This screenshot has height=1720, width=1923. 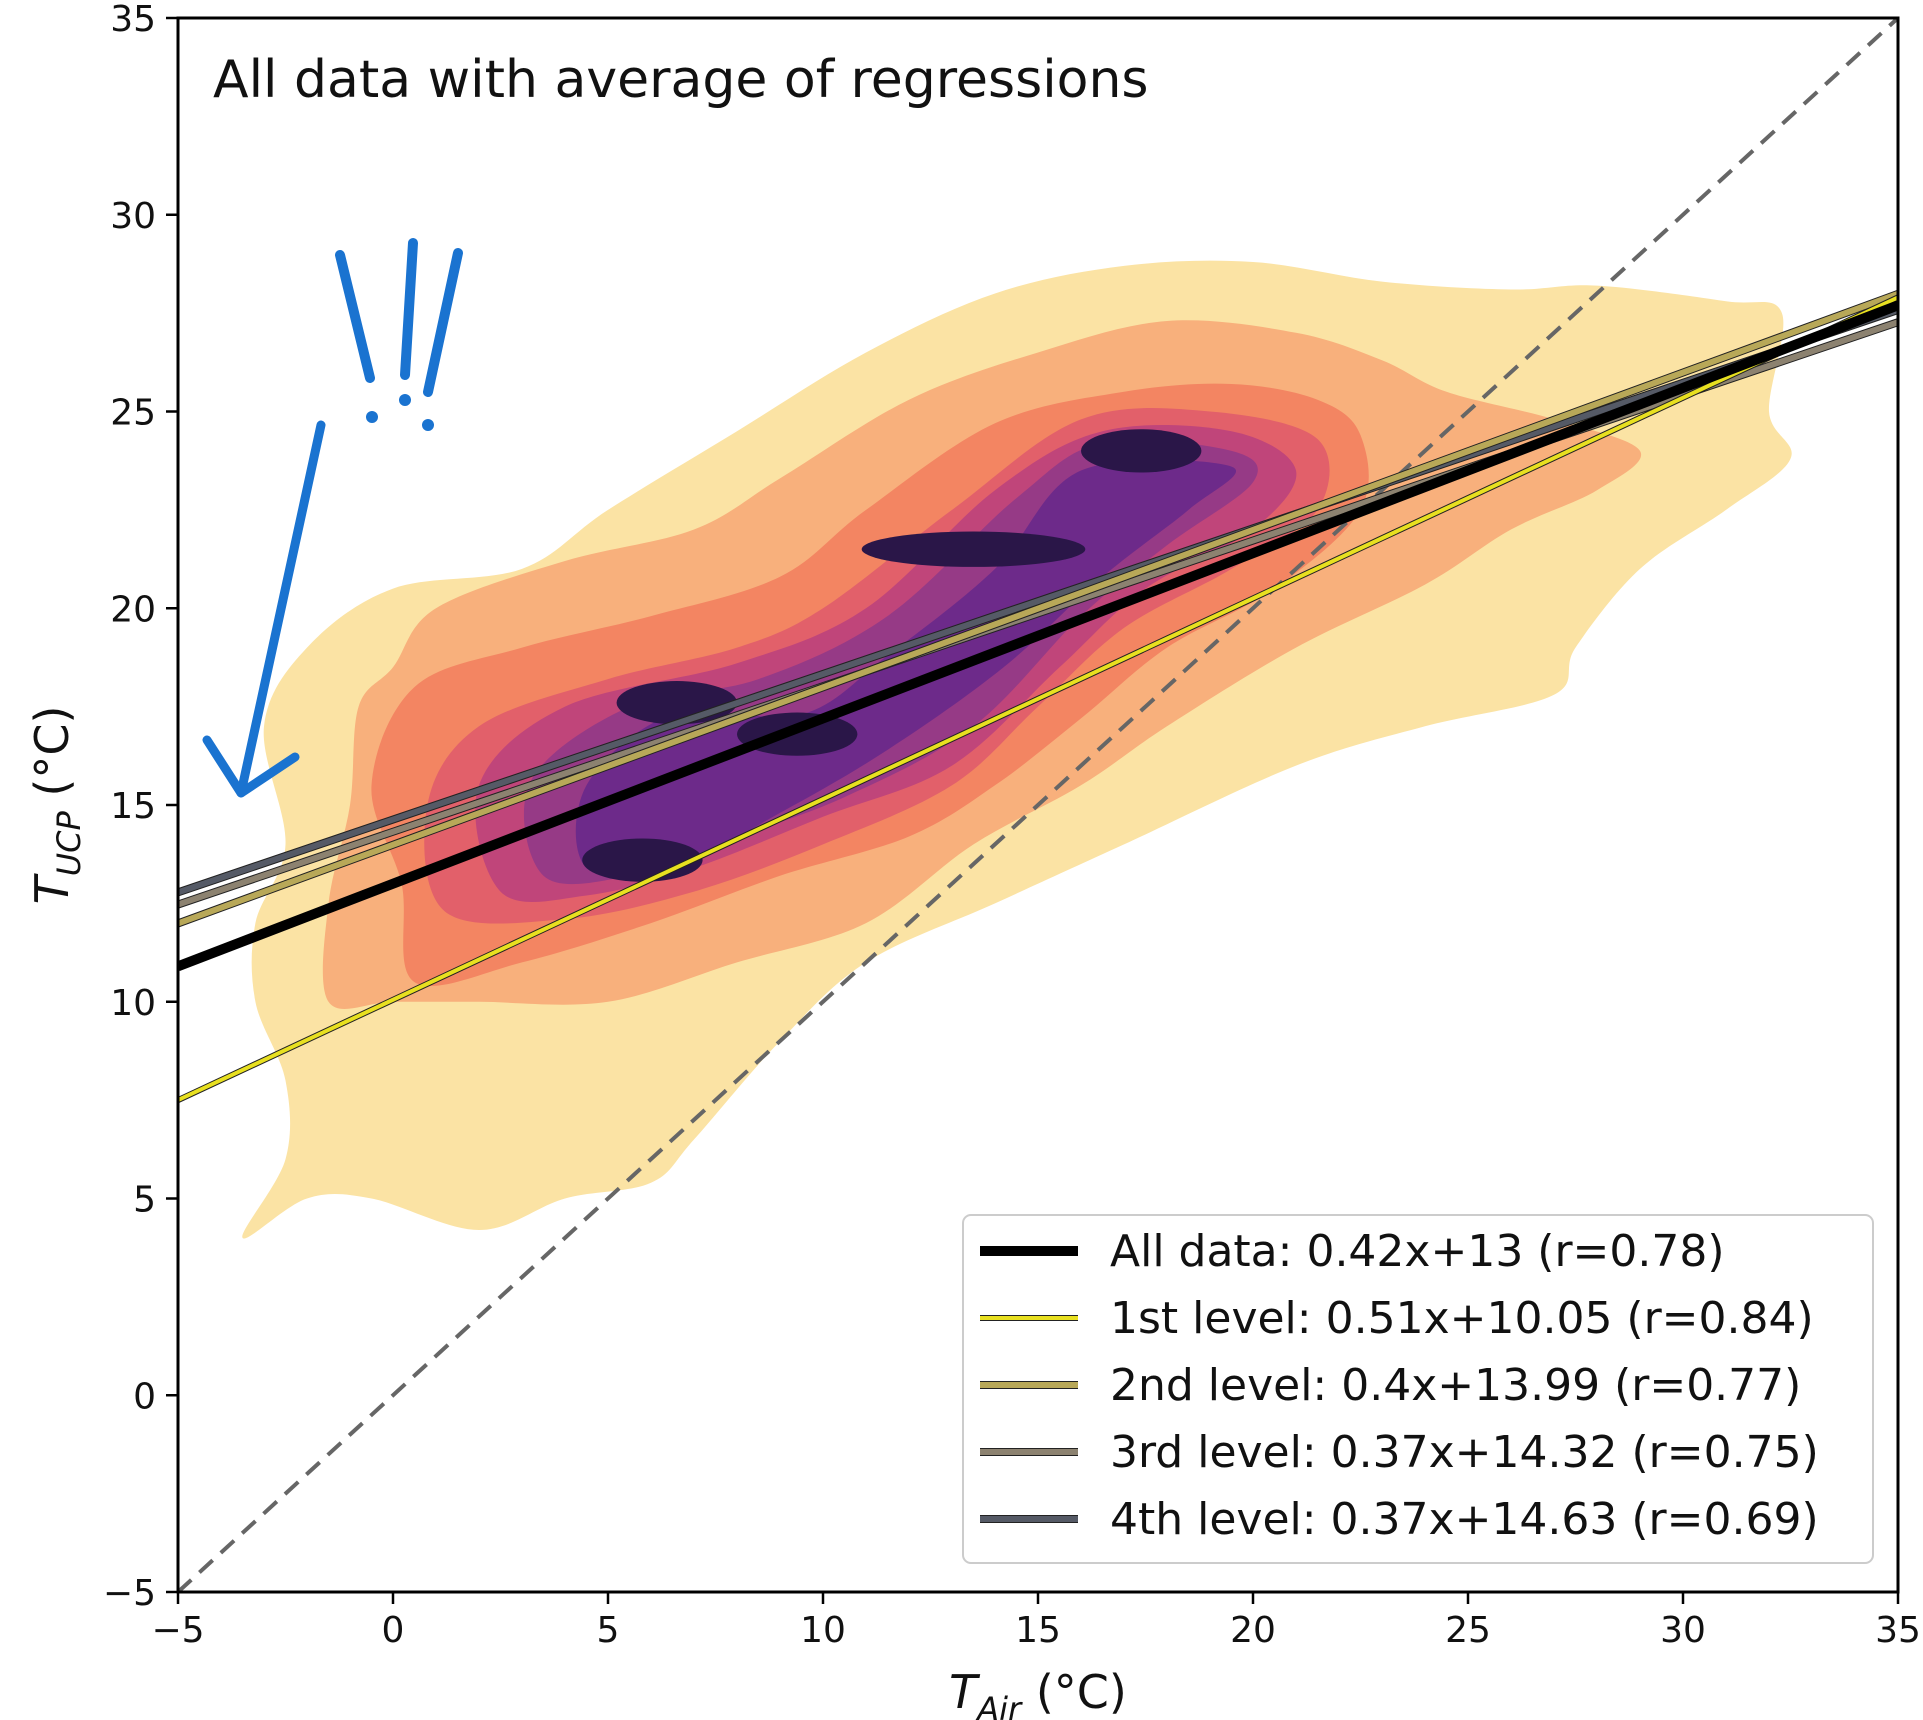 What do you see at coordinates (1038, 1630) in the screenshot?
I see `x-tick-label: 15` at bounding box center [1038, 1630].